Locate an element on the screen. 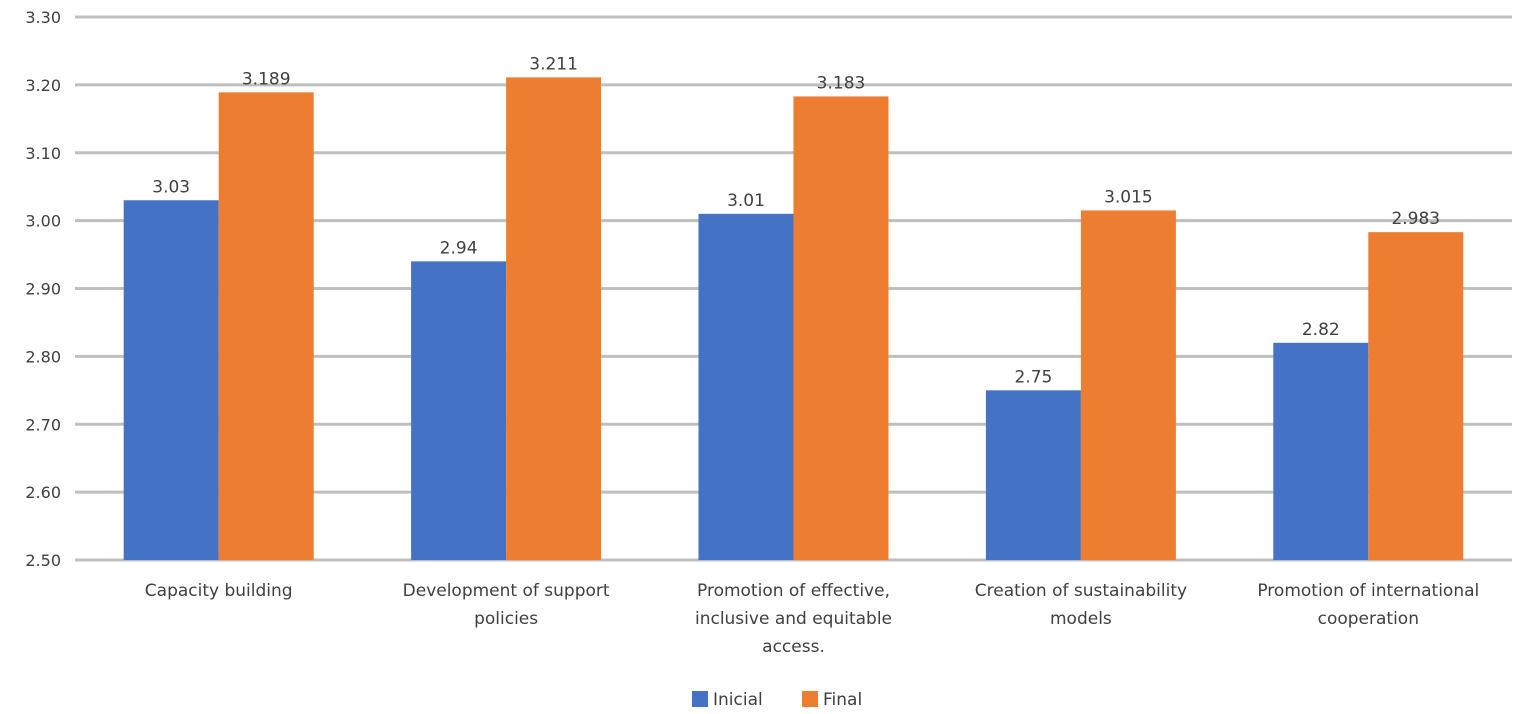 The width and height of the screenshot is (1517, 714). x-tick-label-line: Promotion of effective, is located at coordinates (793, 591).